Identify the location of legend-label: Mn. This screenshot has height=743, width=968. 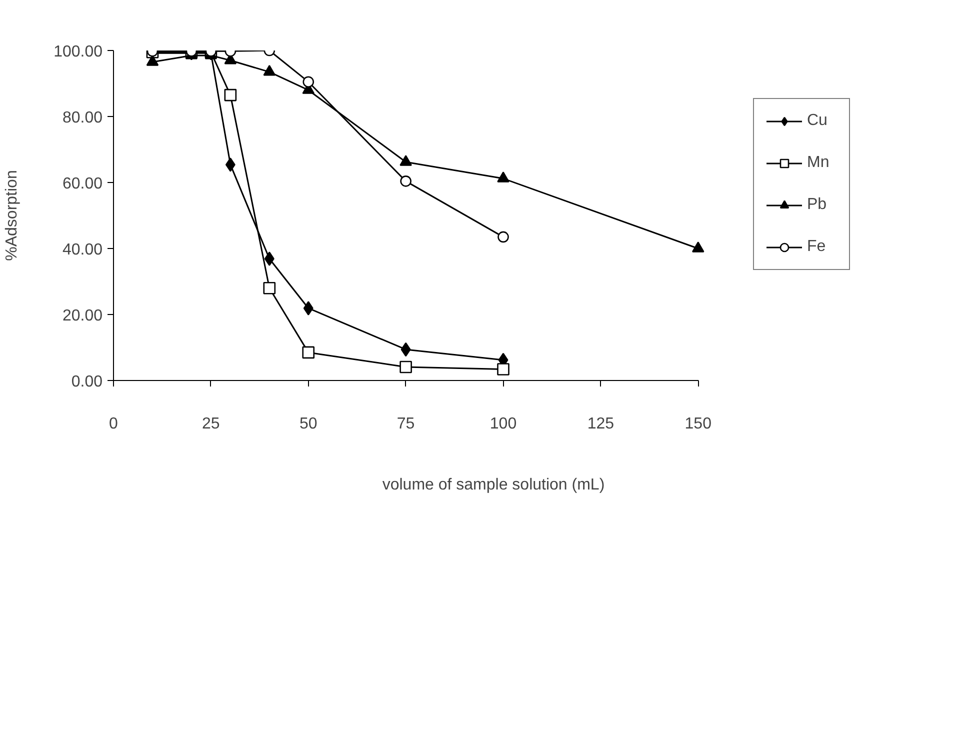
(818, 163).